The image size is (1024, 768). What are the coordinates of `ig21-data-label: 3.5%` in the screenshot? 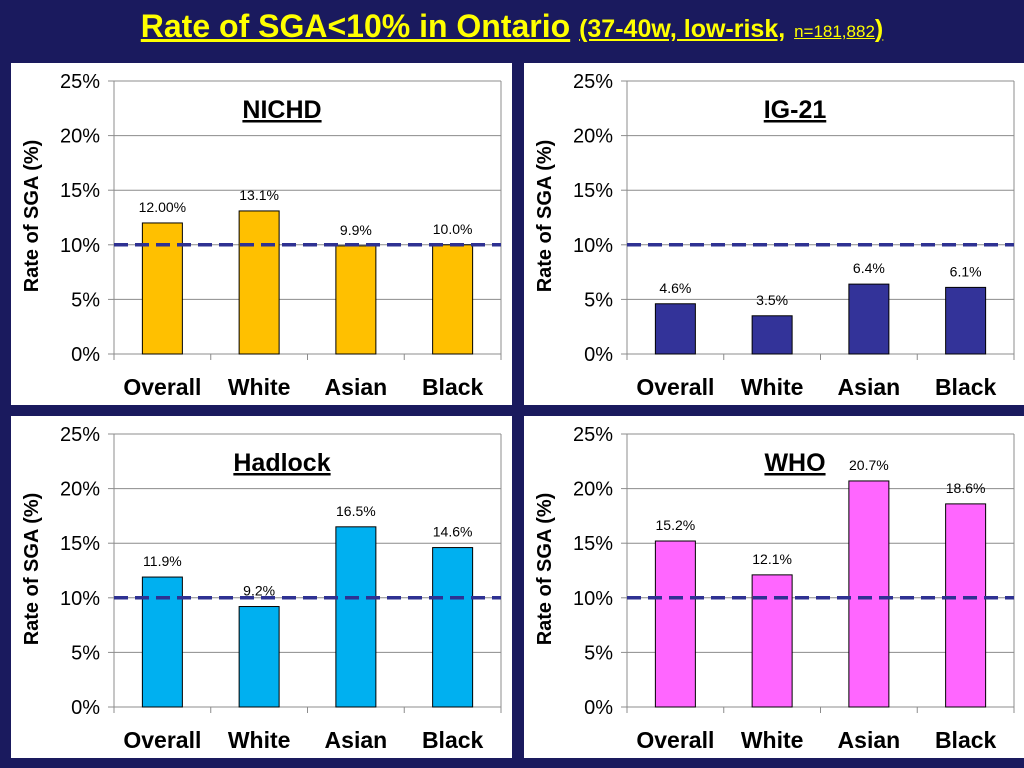 It's located at (772, 300).